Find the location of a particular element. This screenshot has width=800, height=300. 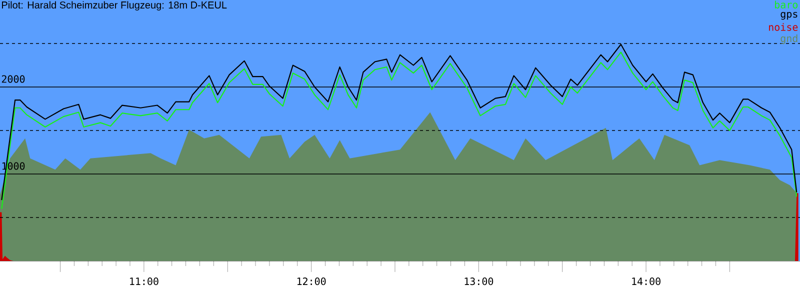

text: noise is located at coordinates (783, 27).